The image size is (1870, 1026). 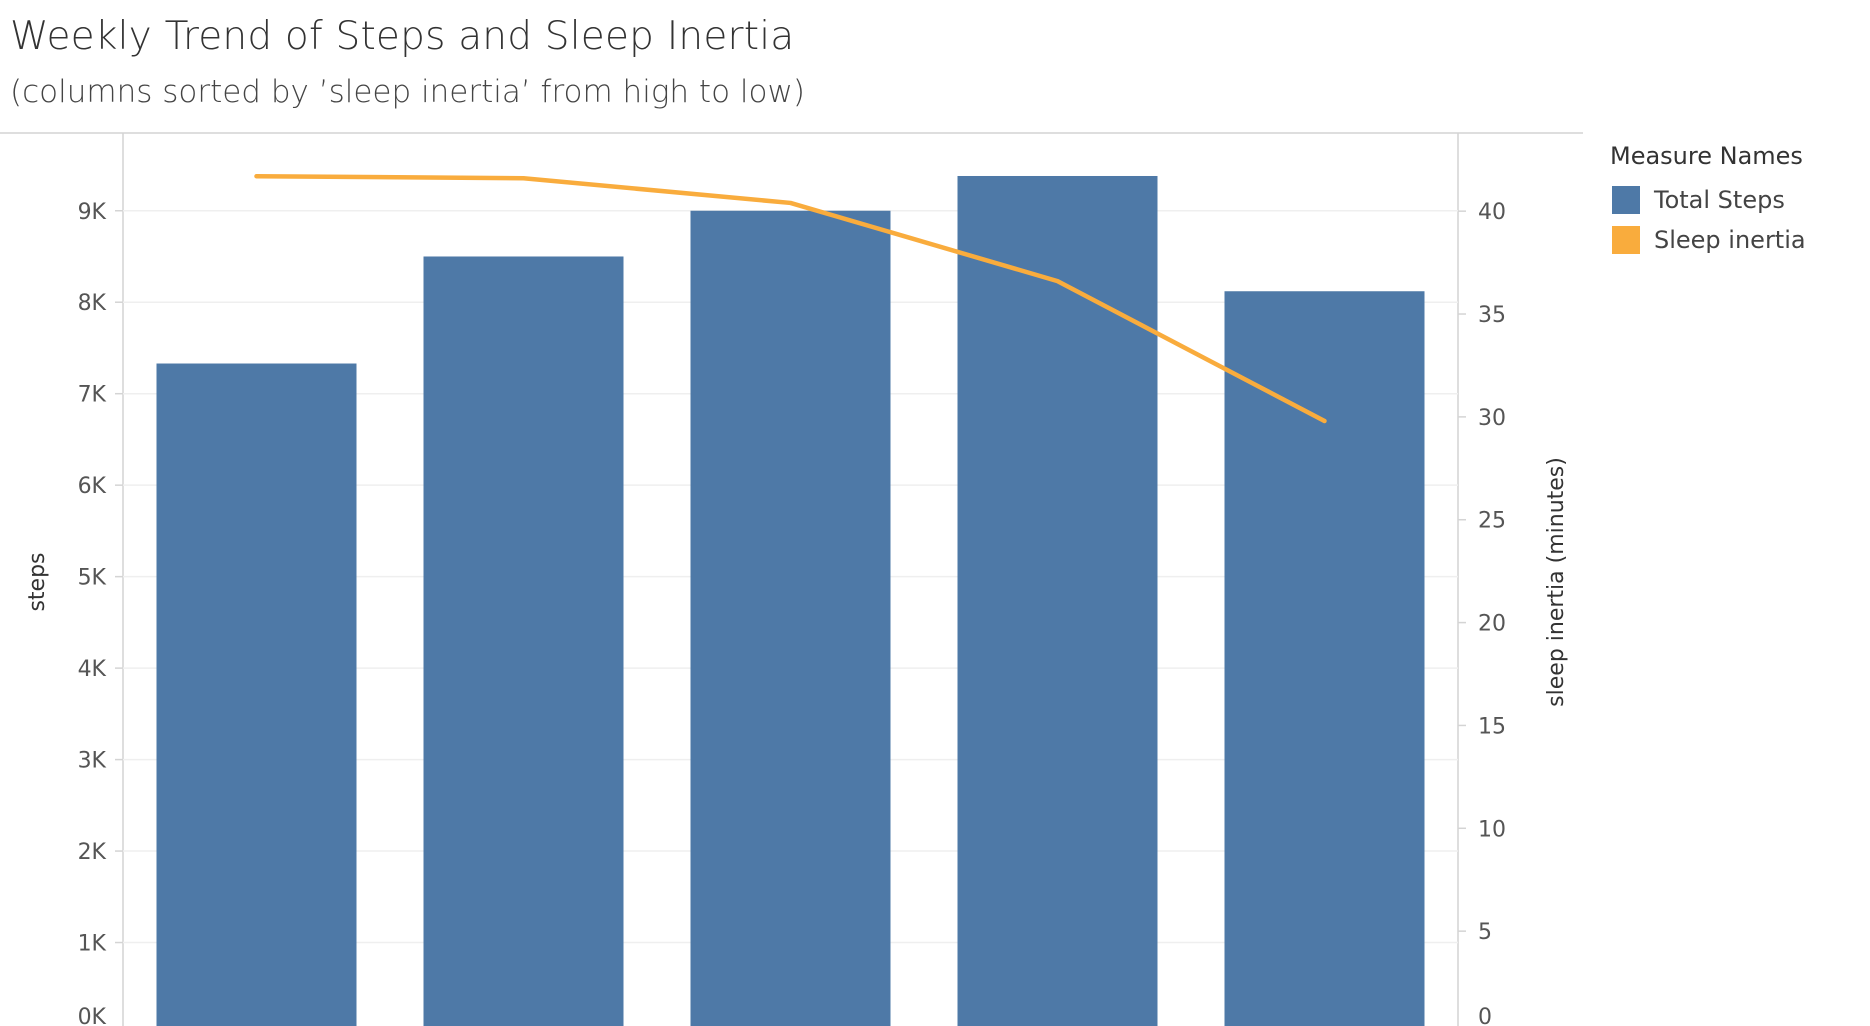 I want to click on legend-swatch-sleep-inertia, so click(x=1626, y=240).